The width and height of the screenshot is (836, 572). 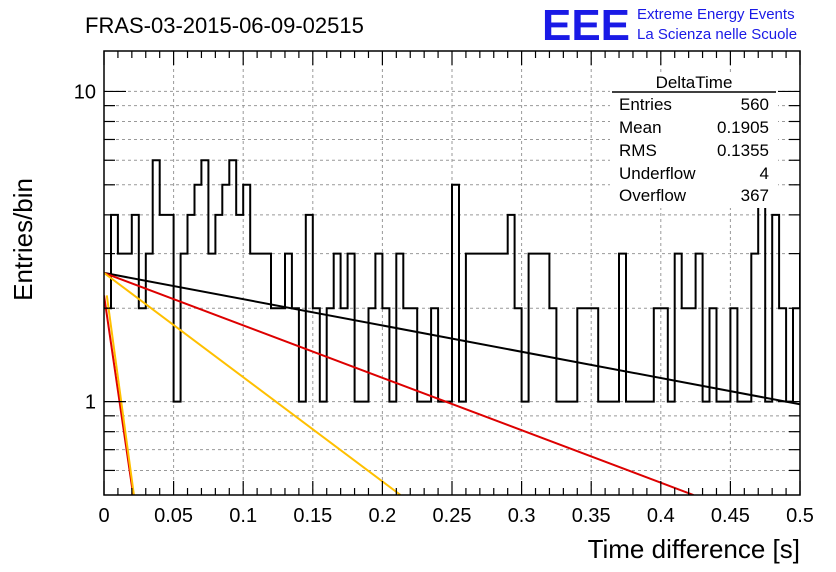 What do you see at coordinates (694, 549) in the screenshot?
I see `x-axis-title: Time difference [s]` at bounding box center [694, 549].